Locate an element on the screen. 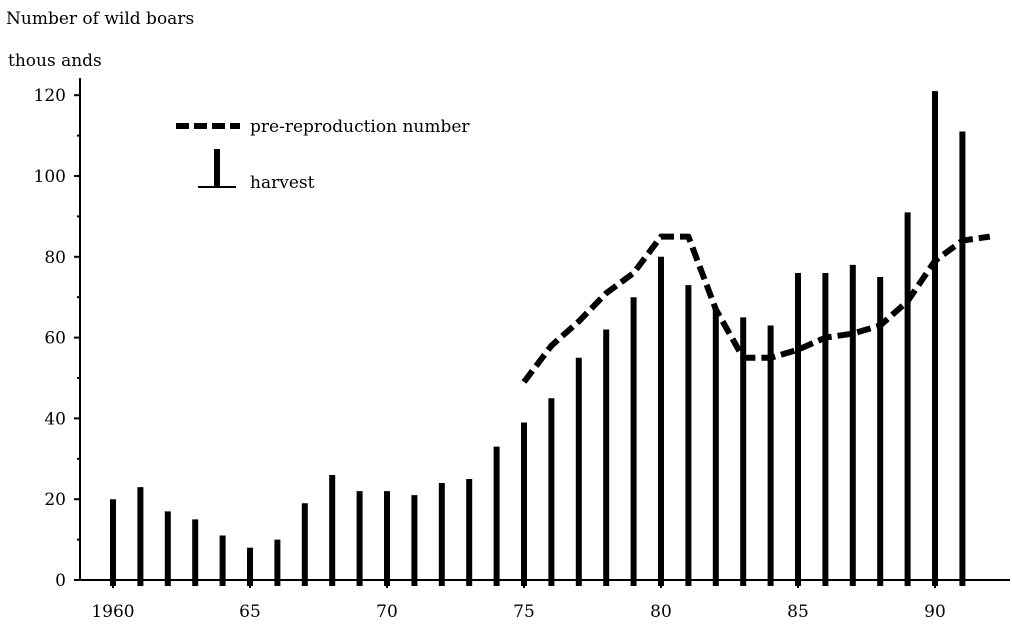 The width and height of the screenshot is (1012, 629). legend-bar-label: harvest is located at coordinates (282, 183).